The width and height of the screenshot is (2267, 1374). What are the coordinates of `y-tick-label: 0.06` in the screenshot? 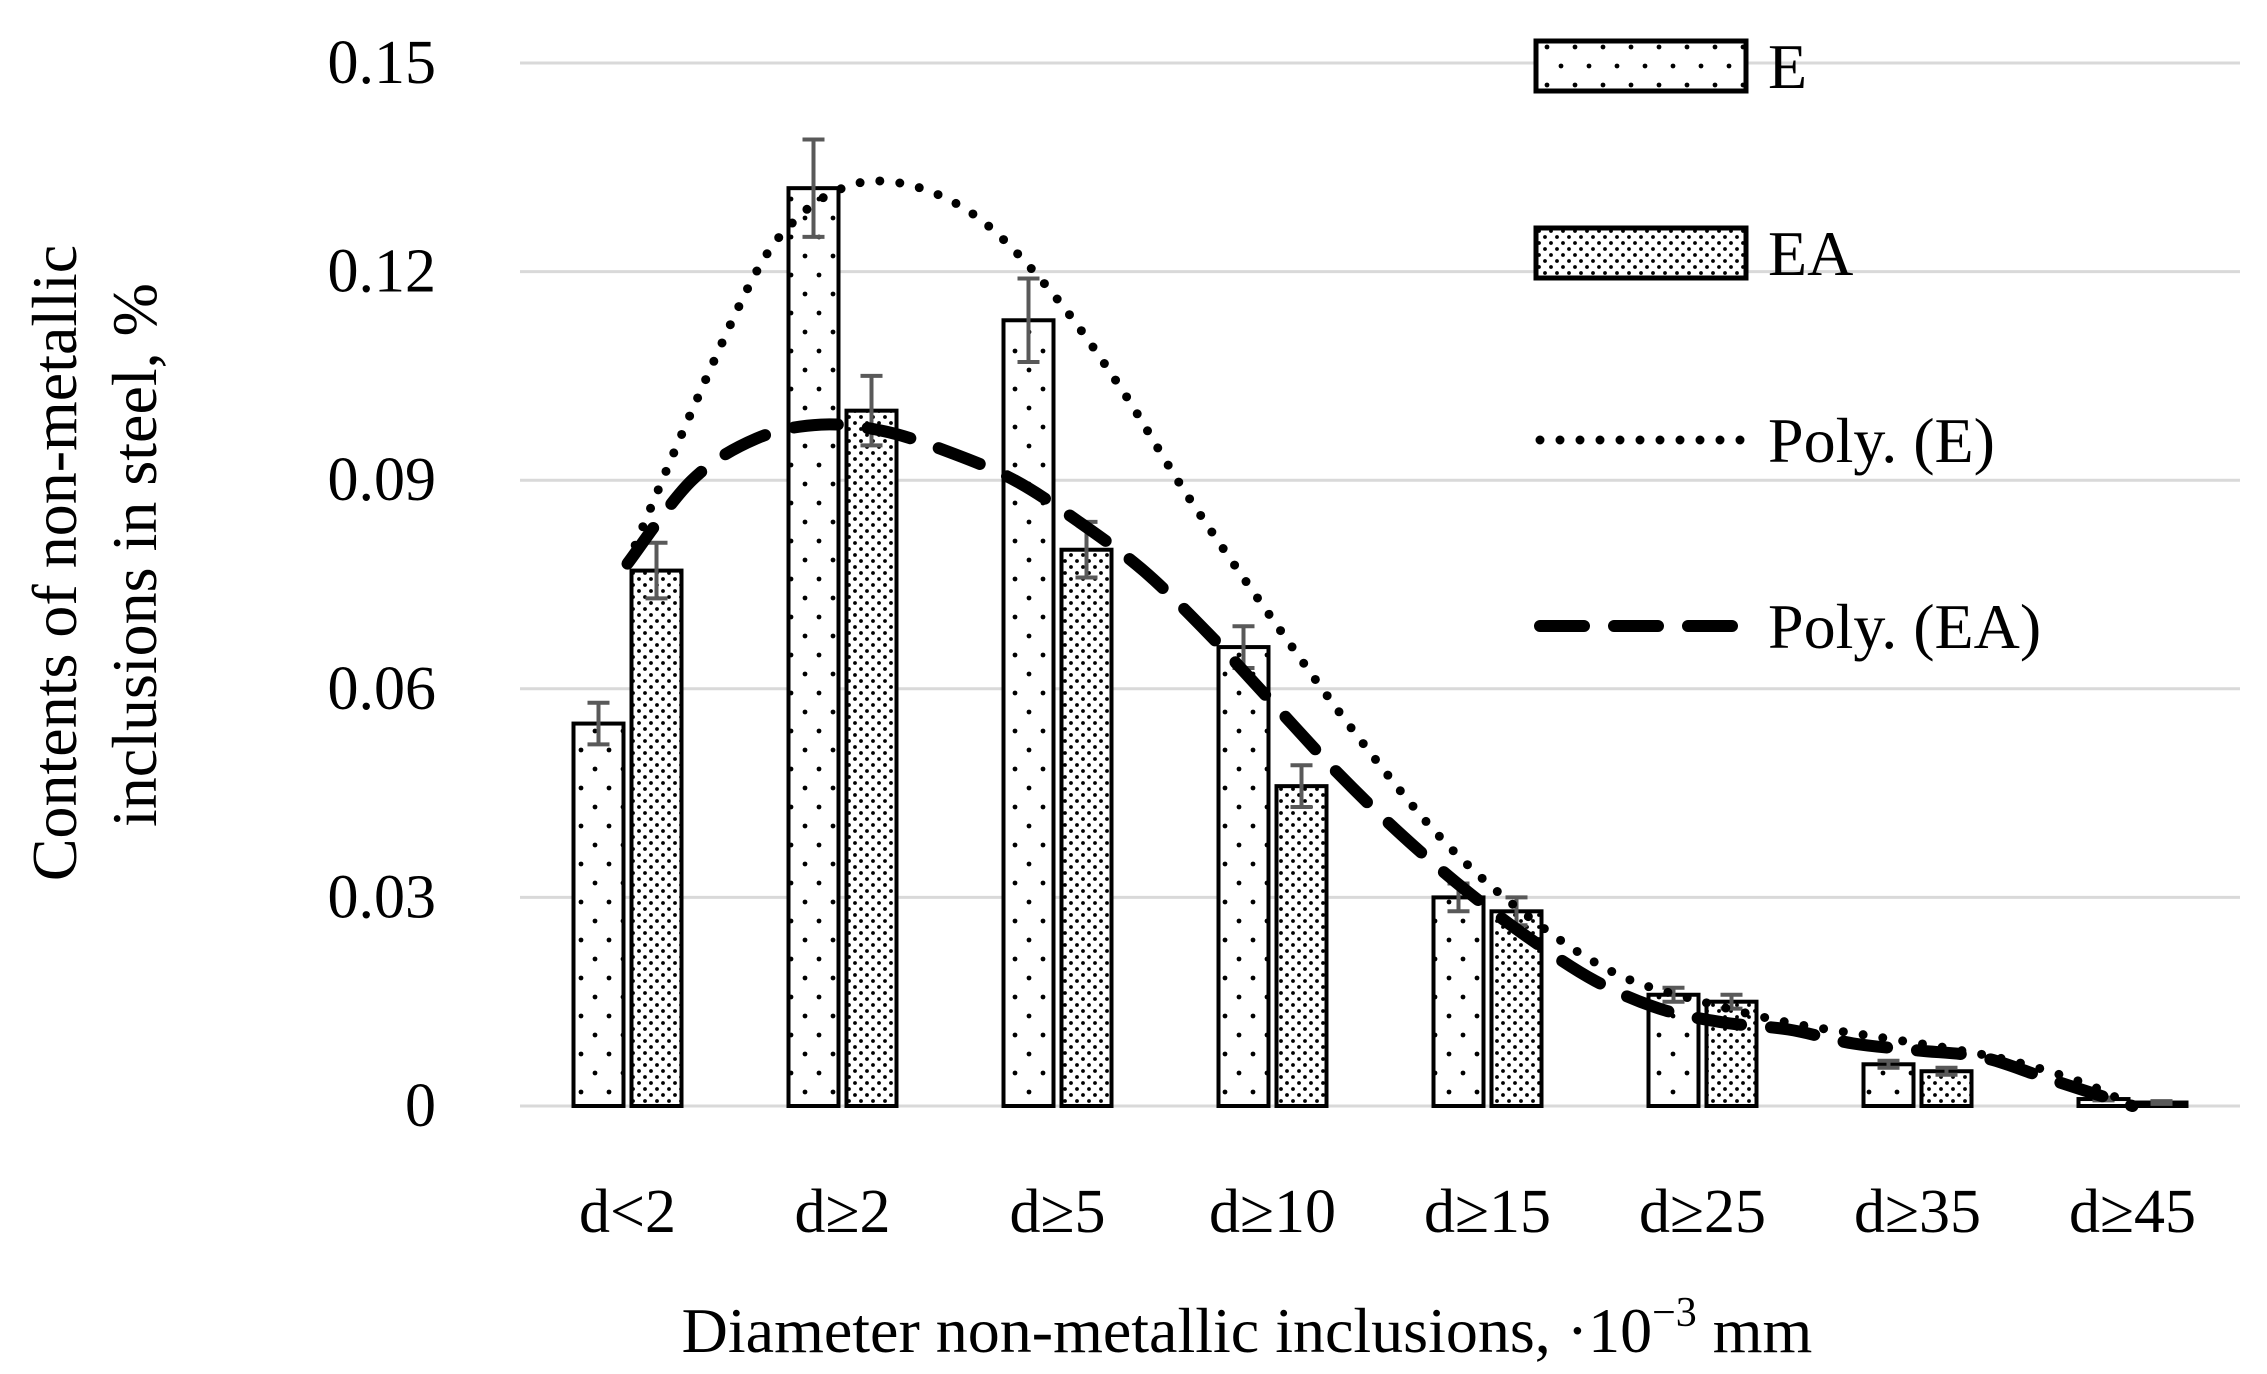 It's located at (382, 689).